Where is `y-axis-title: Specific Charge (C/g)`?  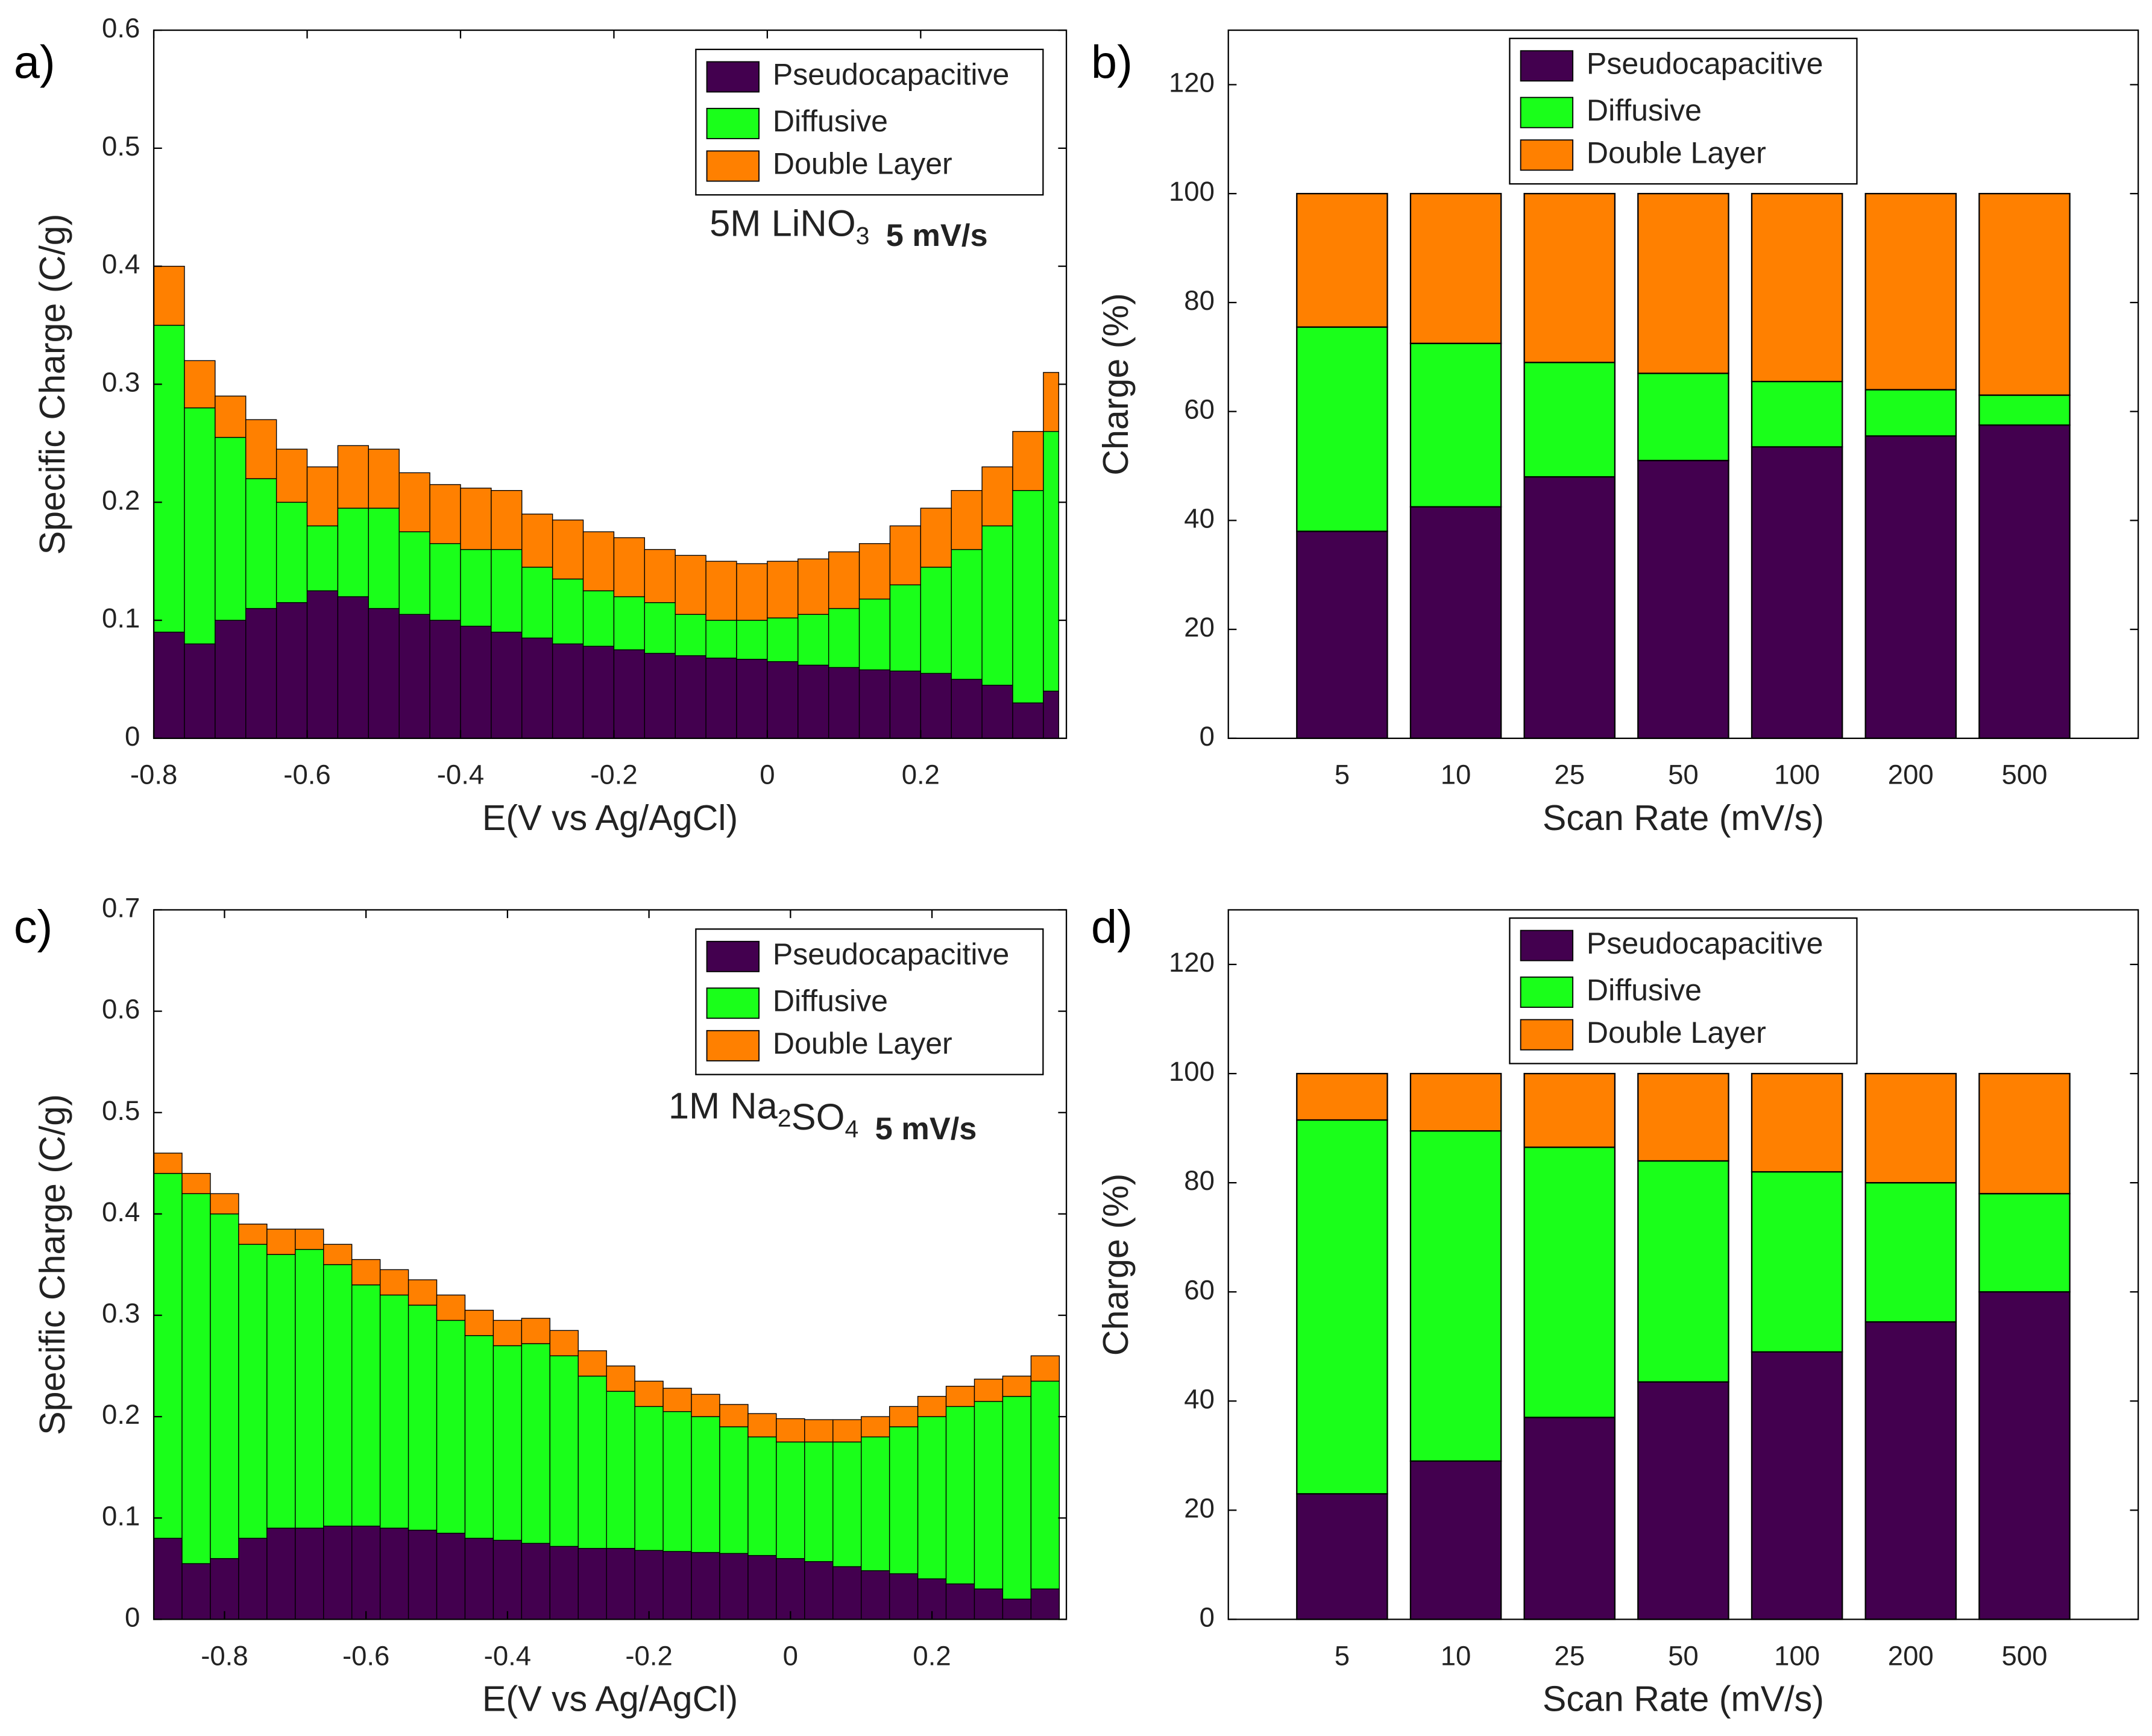
y-axis-title: Specific Charge (C/g) is located at coordinates (52, 1264).